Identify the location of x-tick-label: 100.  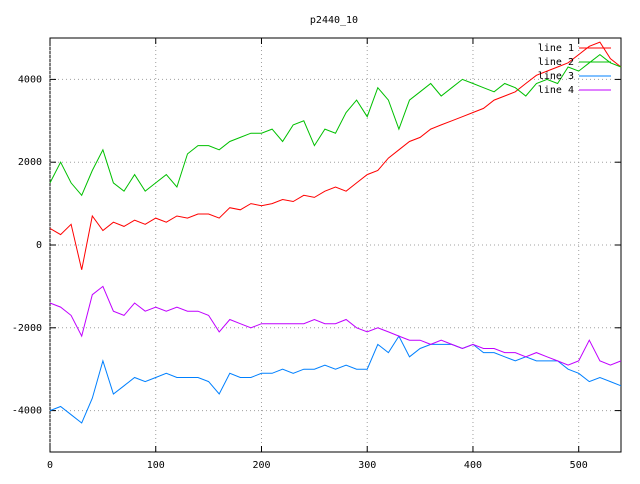
(156, 465).